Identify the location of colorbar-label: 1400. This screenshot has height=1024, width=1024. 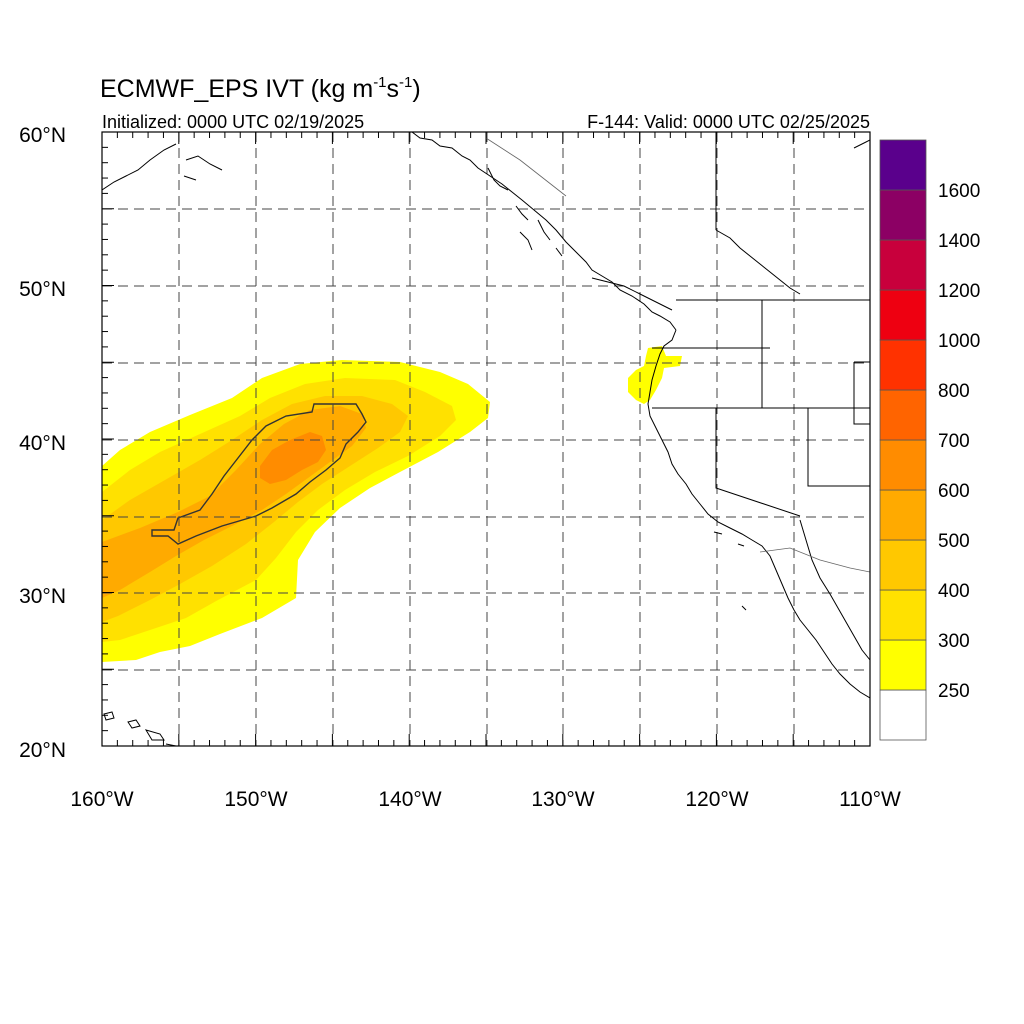
(959, 241).